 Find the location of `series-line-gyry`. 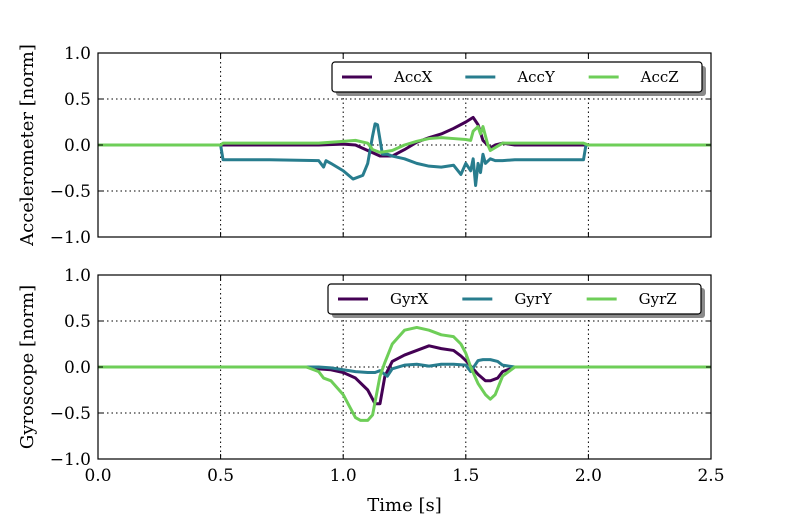

series-line-gyry is located at coordinates (404, 368).